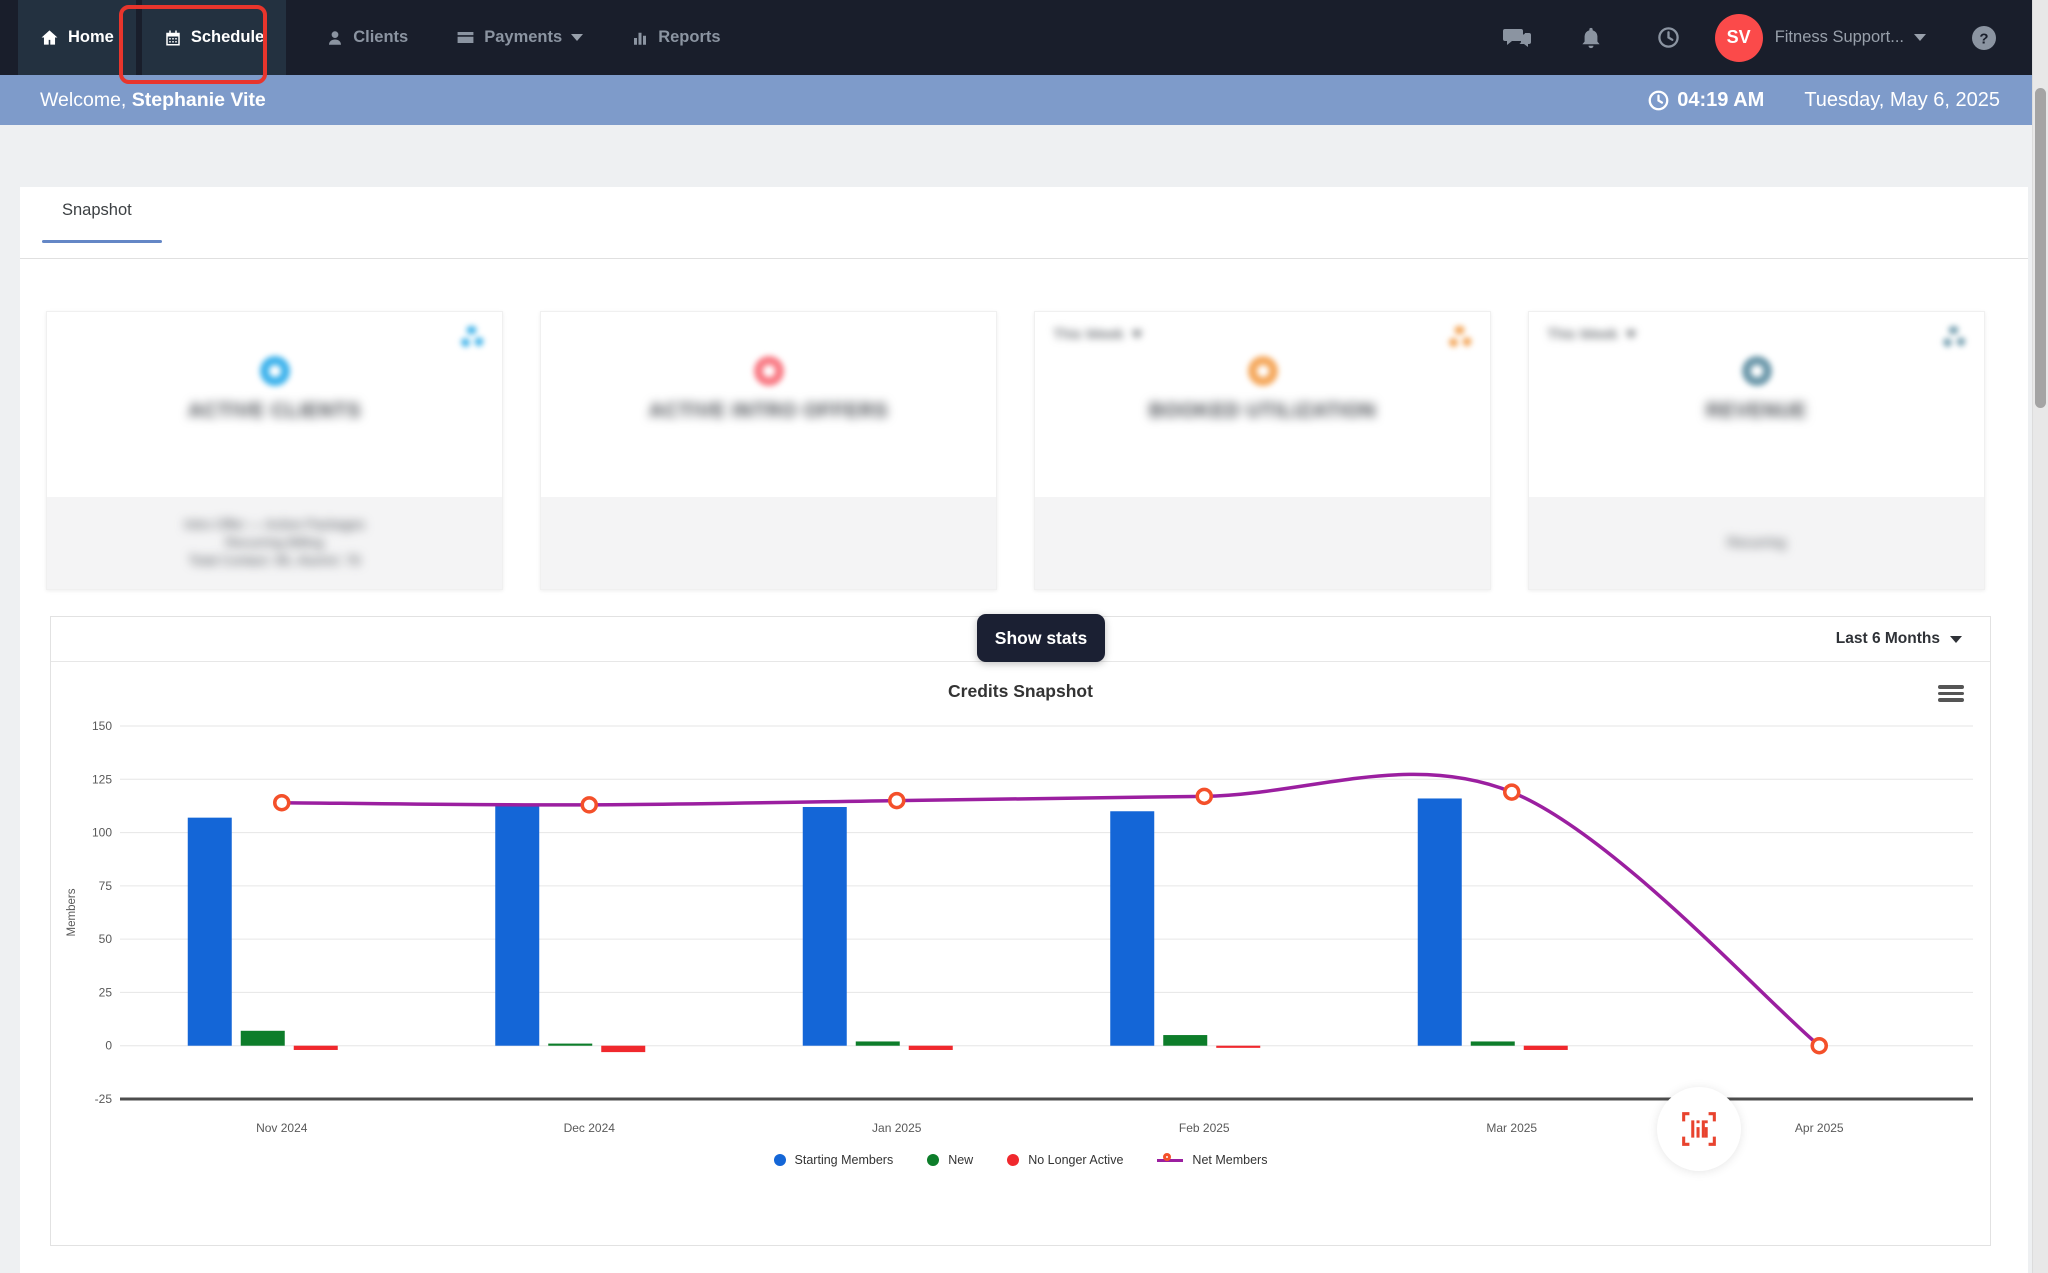  I want to click on legend-line-marker, so click(1170, 1160).